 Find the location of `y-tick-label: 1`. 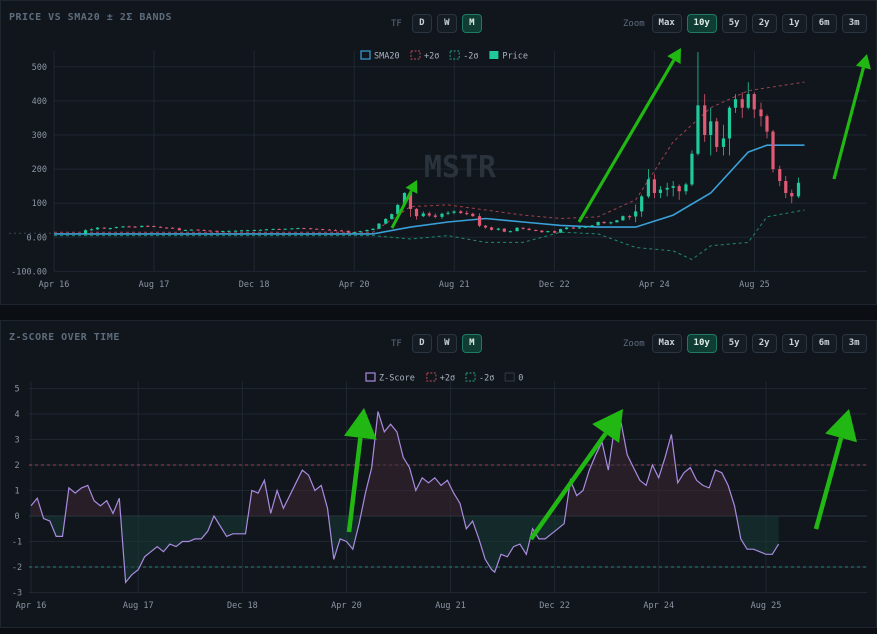

y-tick-label: 1 is located at coordinates (16, 492).